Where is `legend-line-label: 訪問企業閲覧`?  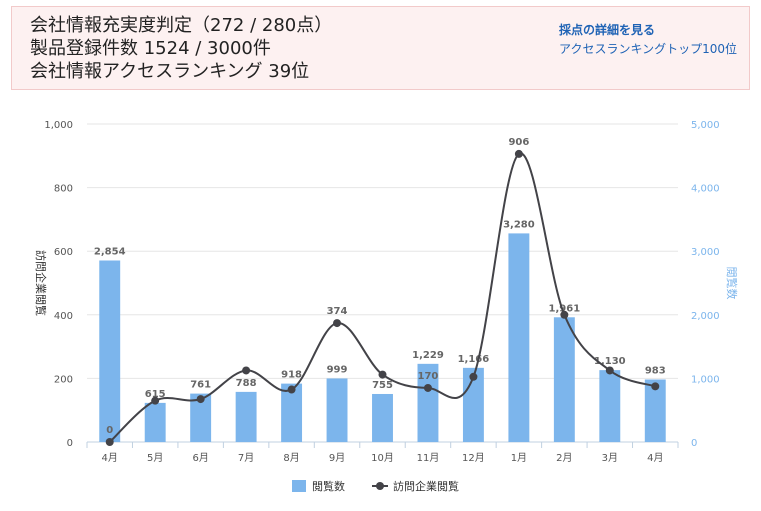 legend-line-label: 訪問企業閲覧 is located at coordinates (426, 486).